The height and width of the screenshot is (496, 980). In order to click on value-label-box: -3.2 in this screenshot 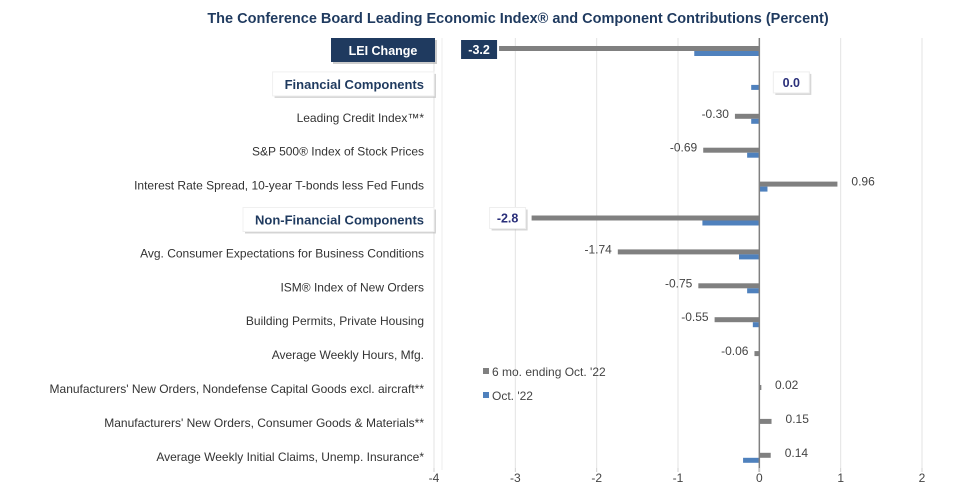, I will do `click(479, 49)`.